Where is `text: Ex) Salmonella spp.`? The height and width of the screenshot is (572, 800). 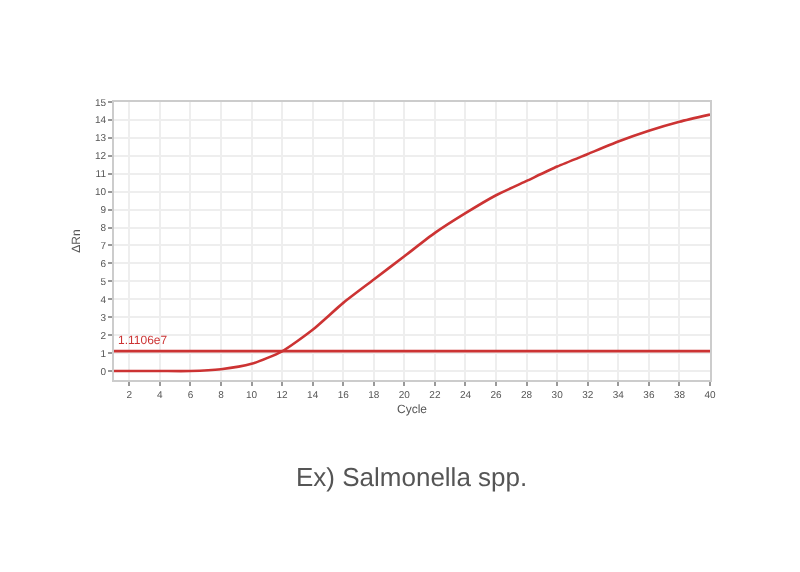 text: Ex) Salmonella spp. is located at coordinates (412, 477).